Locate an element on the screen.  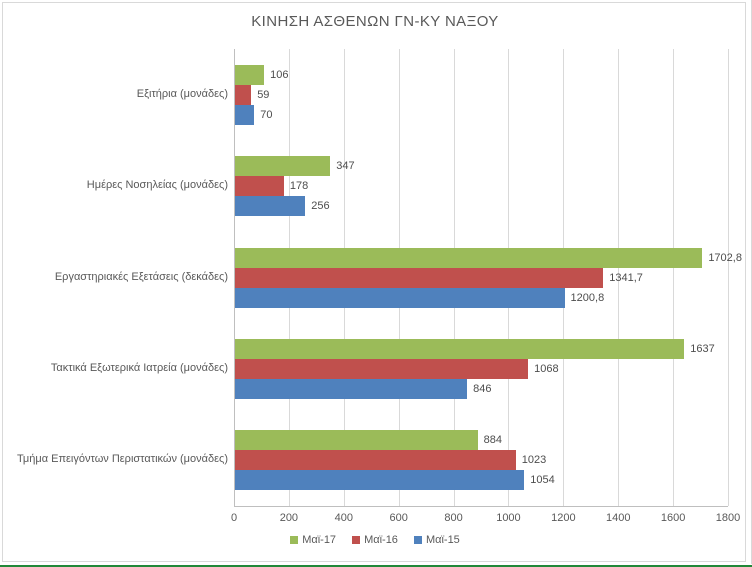
x-tick-label: 1400 is located at coordinates (618, 518).